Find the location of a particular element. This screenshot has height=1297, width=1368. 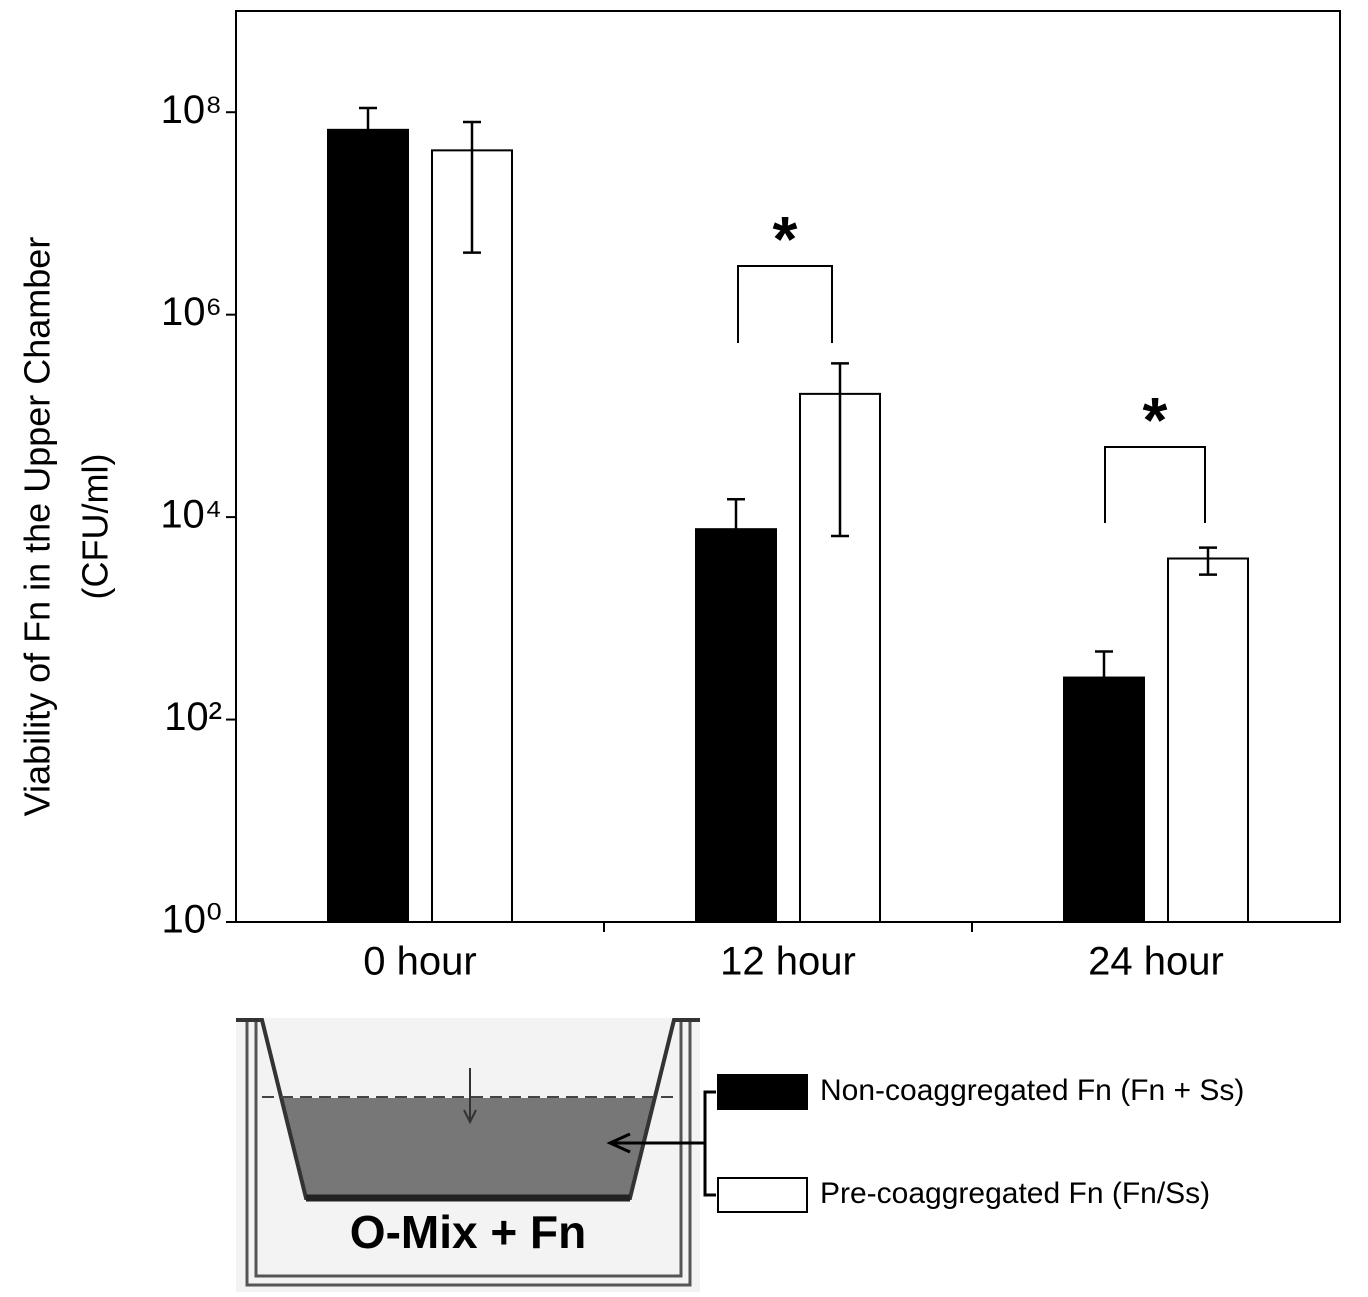

x-tick-label: 0 hour is located at coordinates (419, 962).